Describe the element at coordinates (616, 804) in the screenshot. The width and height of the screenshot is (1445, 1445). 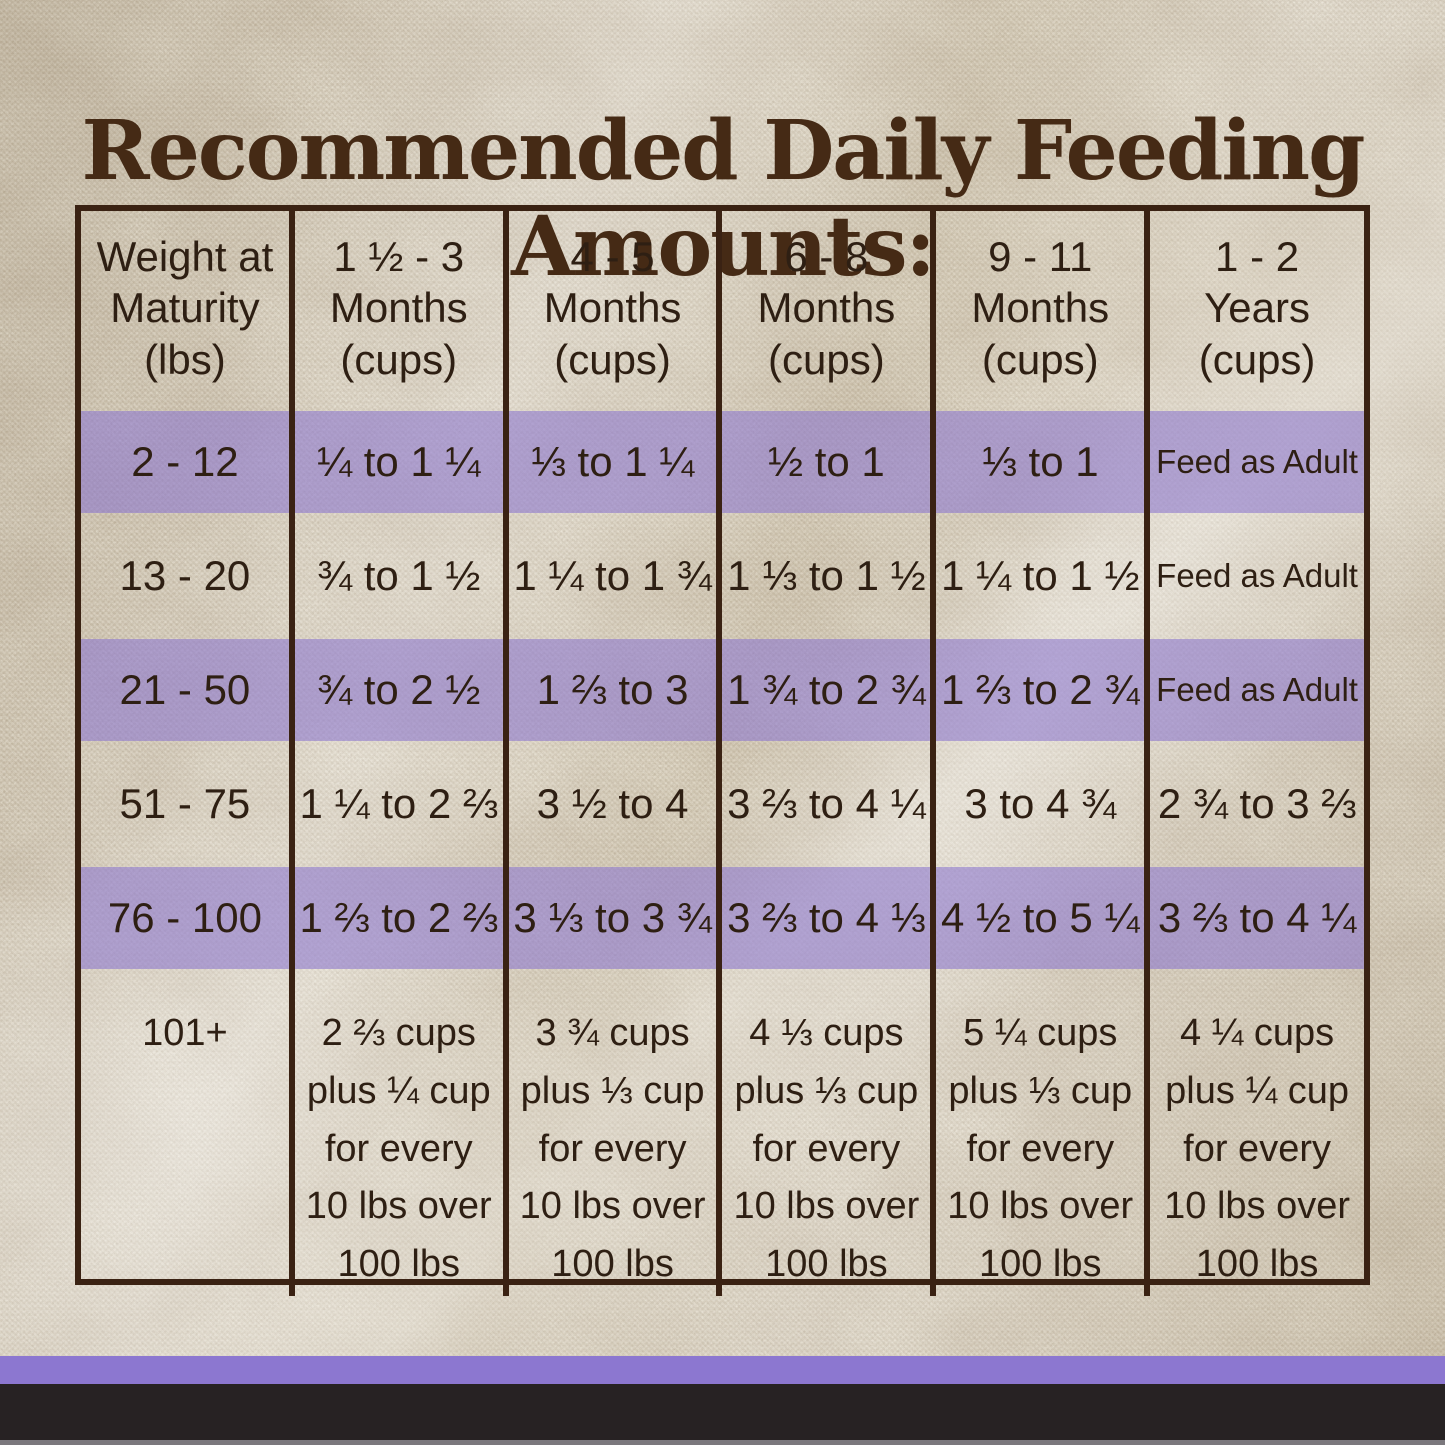
I see `cell-amount: 3 ½ to 4` at that location.